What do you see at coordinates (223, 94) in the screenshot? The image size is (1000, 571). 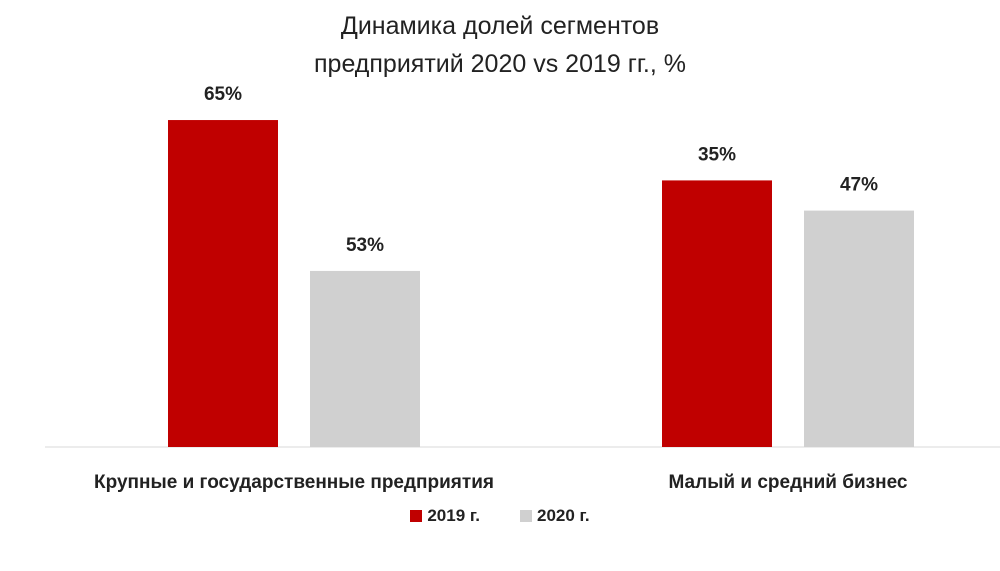 I see `data-label: 65%` at bounding box center [223, 94].